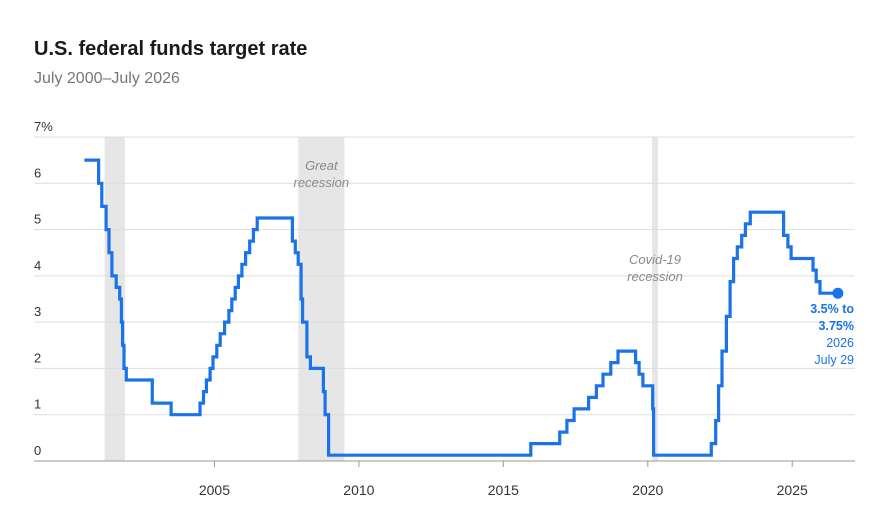  What do you see at coordinates (832, 309) in the screenshot?
I see `end-value-label: 3.5% to` at bounding box center [832, 309].